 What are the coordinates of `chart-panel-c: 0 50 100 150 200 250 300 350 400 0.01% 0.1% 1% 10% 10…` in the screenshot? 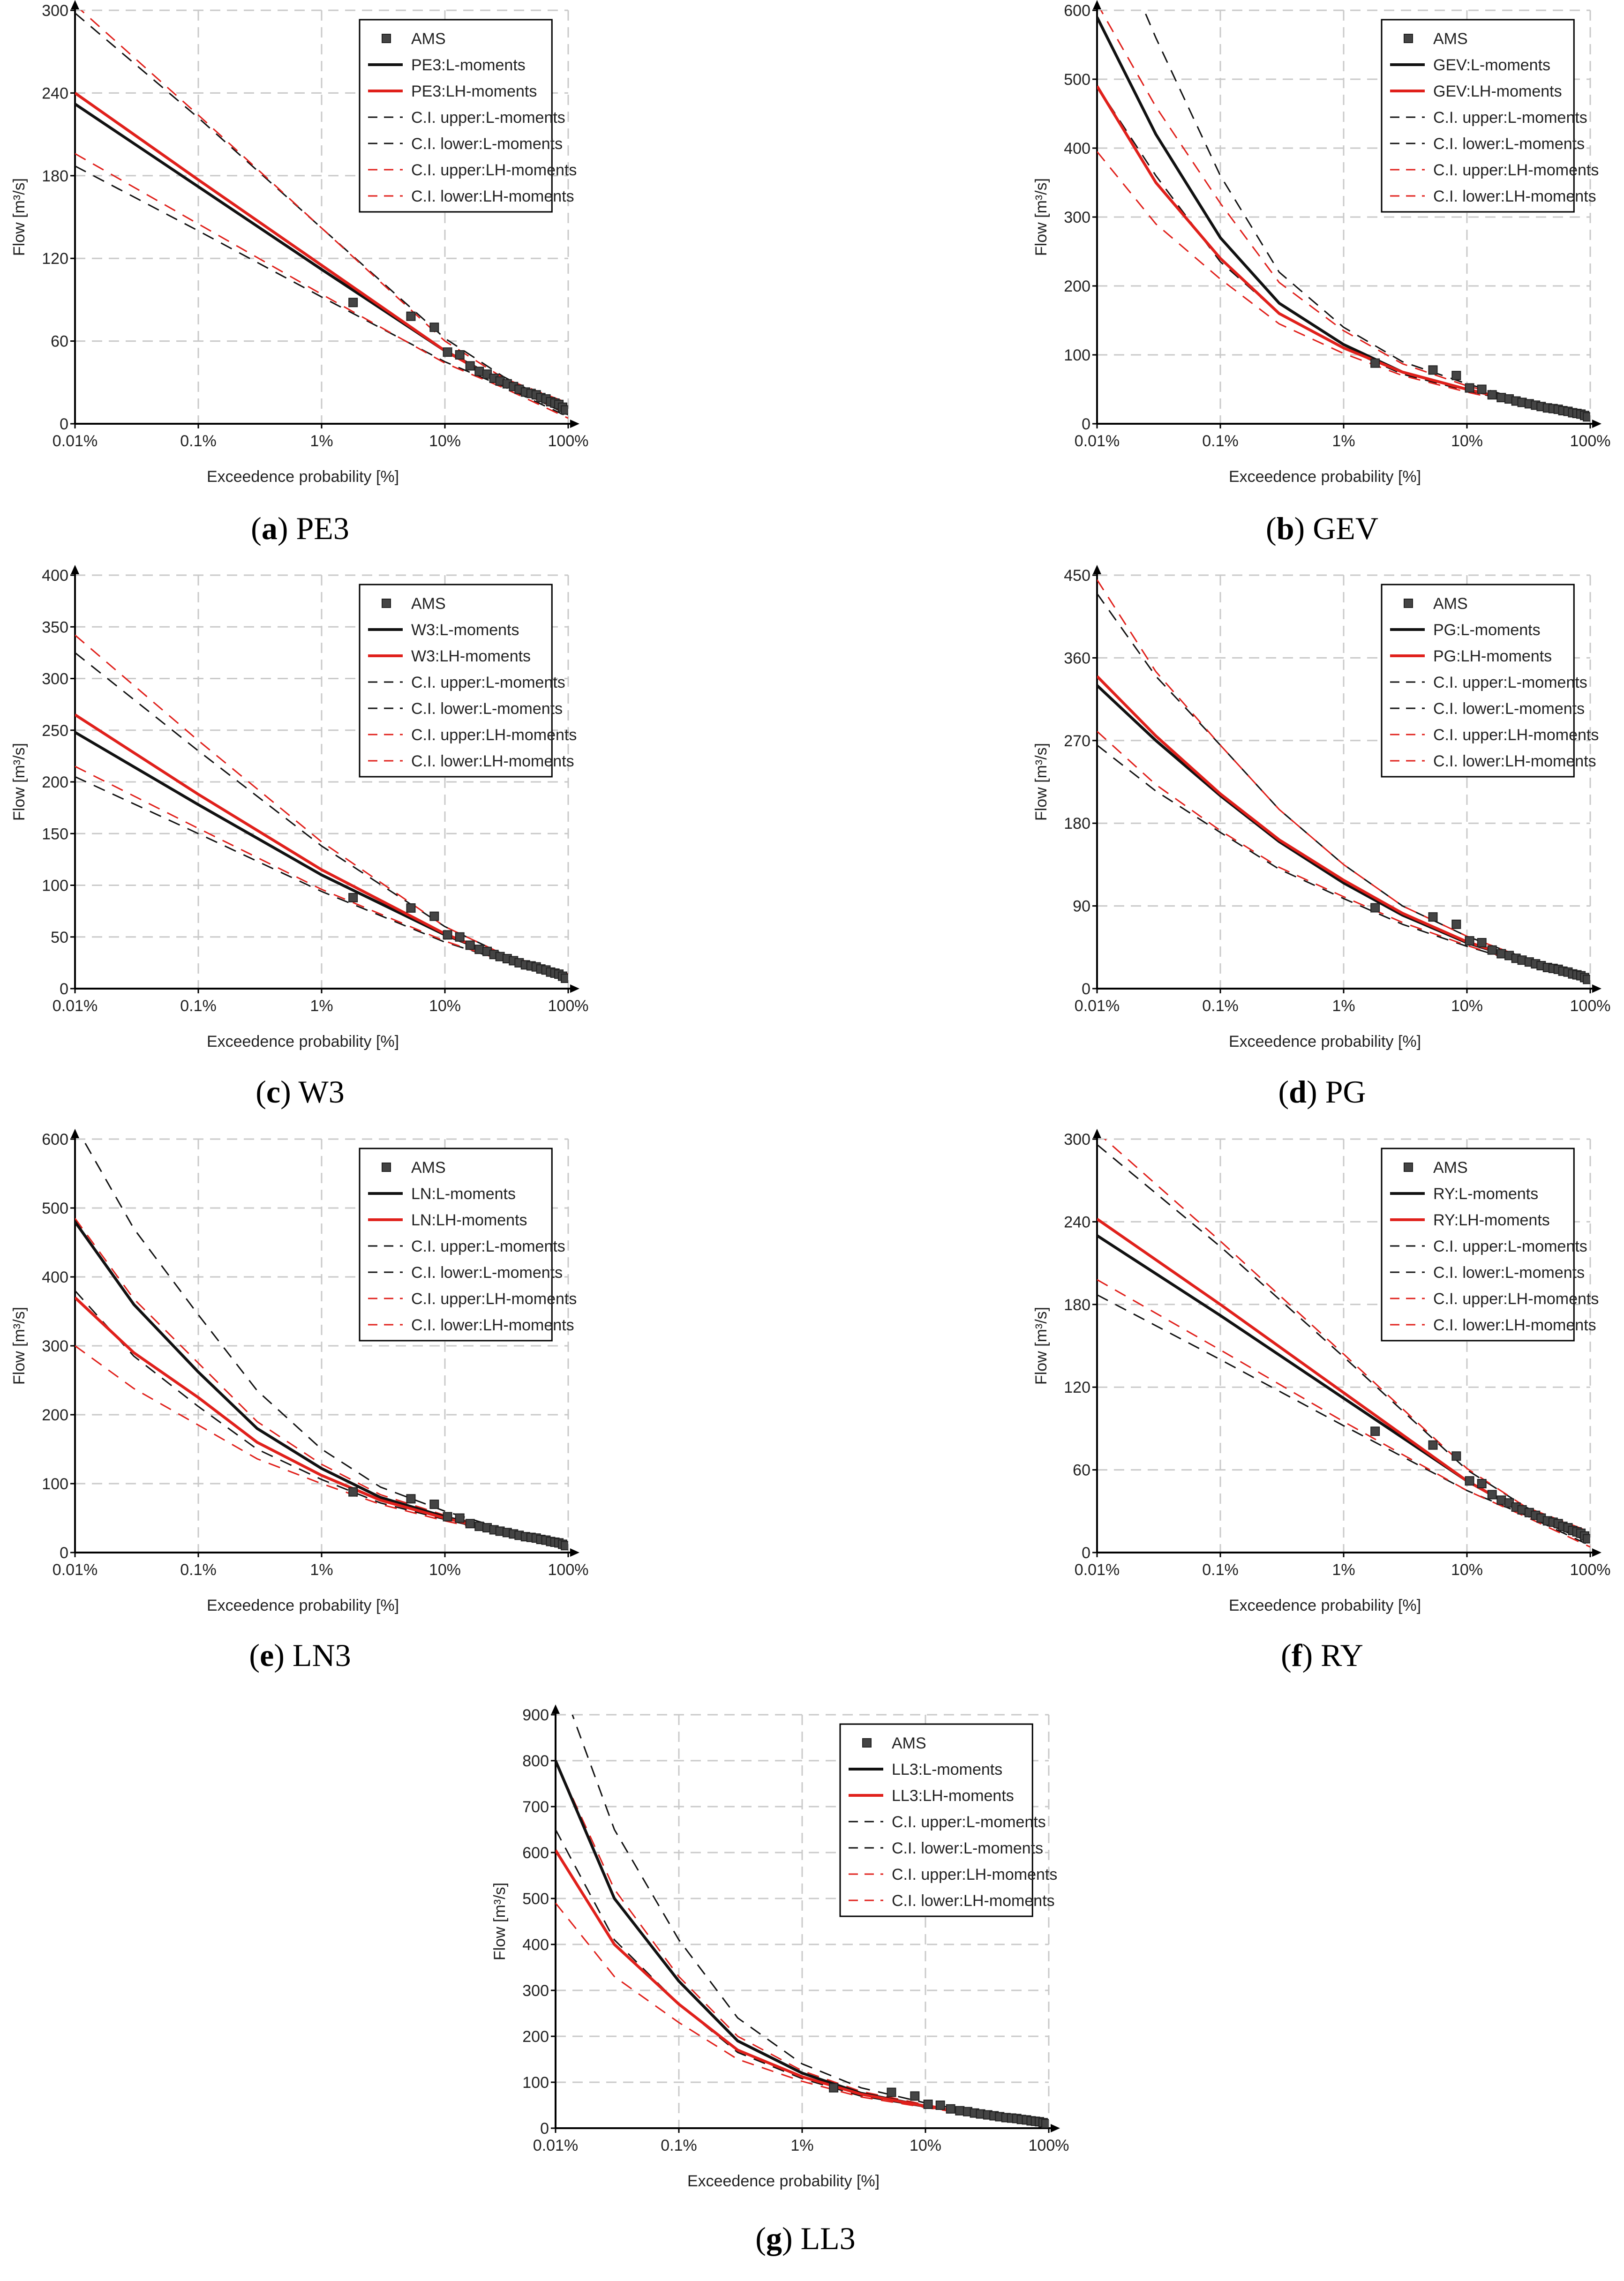 It's located at (299, 838).